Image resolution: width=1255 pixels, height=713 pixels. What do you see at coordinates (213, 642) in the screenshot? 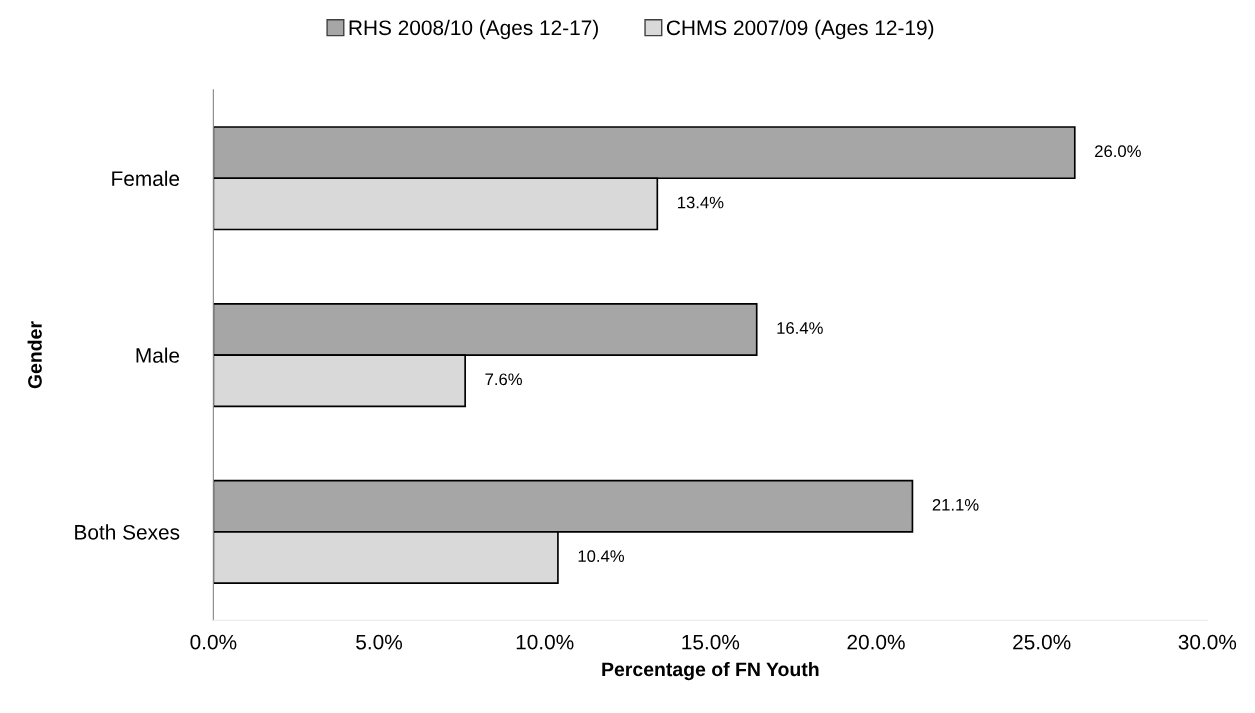
I see `x-tick-label: 0.0%` at bounding box center [213, 642].